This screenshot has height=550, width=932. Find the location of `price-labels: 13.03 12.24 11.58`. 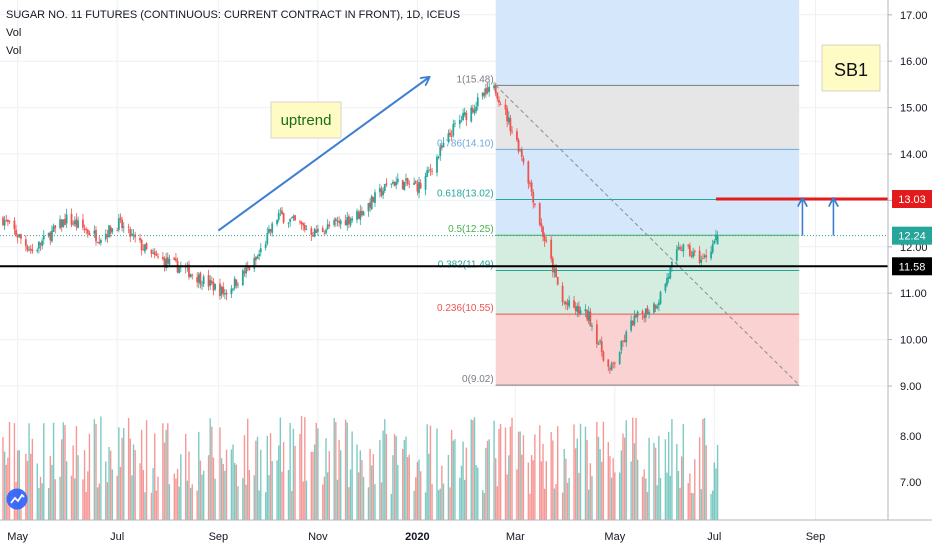

price-labels: 13.03 12.24 11.58 is located at coordinates (912, 233).